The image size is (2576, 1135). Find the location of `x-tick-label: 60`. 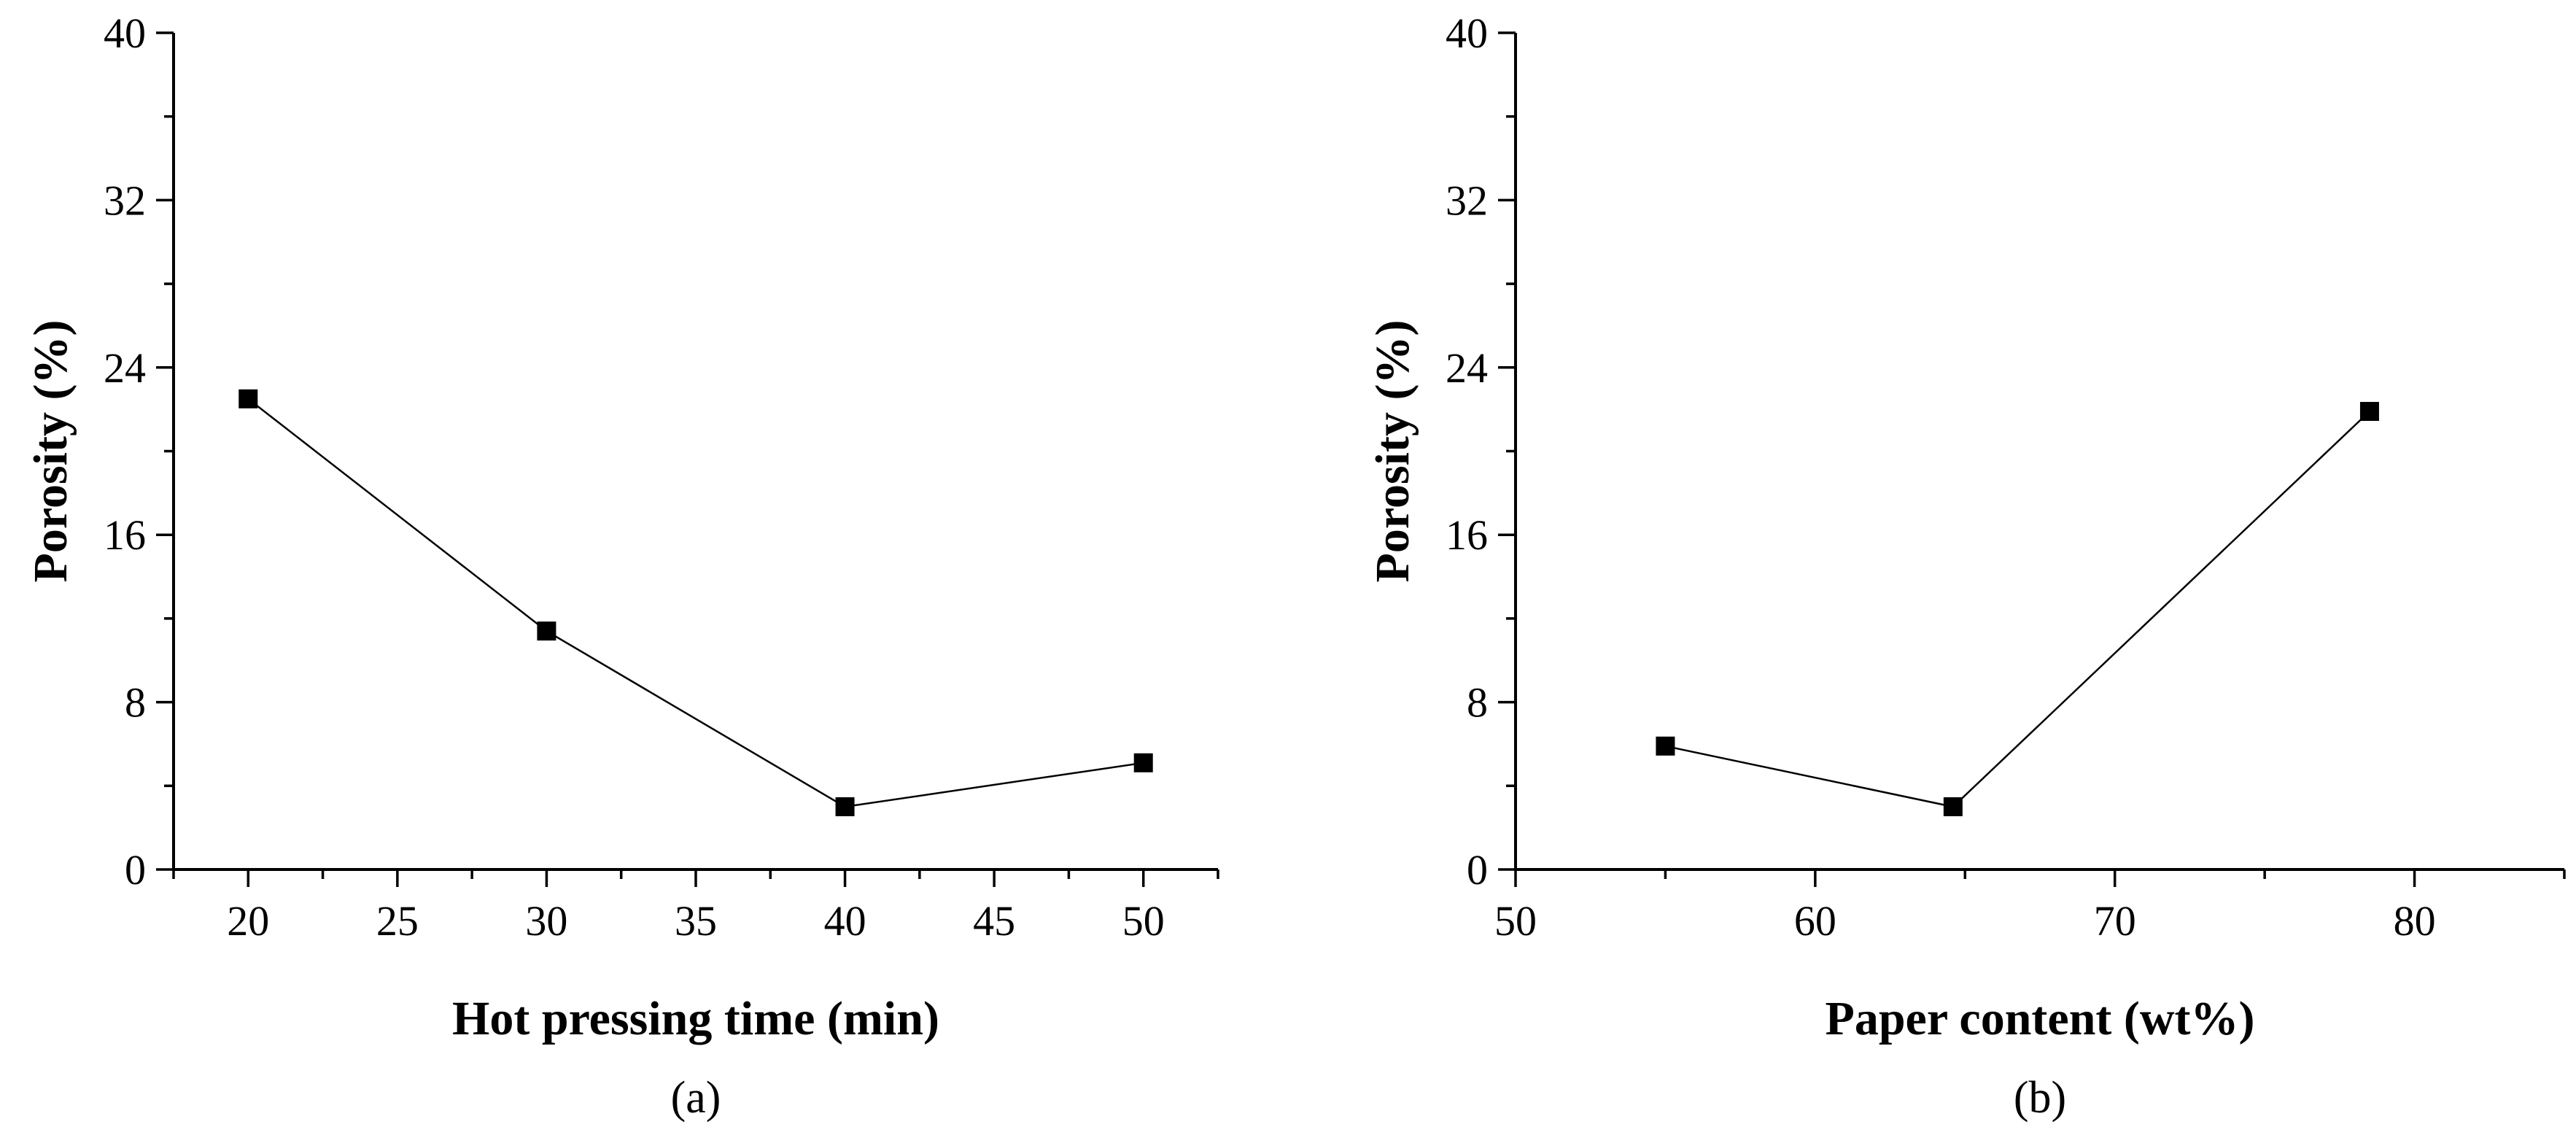

x-tick-label: 60 is located at coordinates (1815, 921).